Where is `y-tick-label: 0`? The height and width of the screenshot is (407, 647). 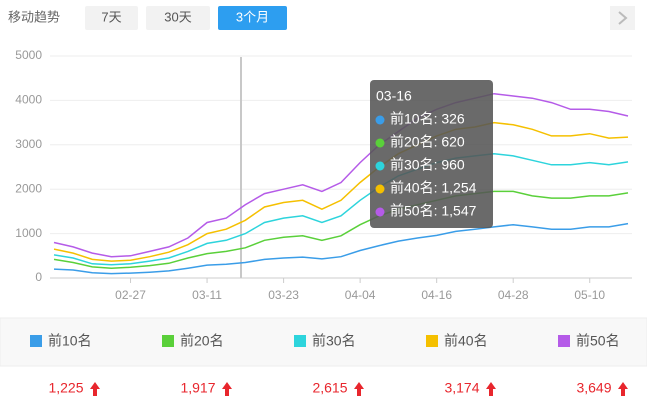
y-tick-label: 0 is located at coordinates (38, 277).